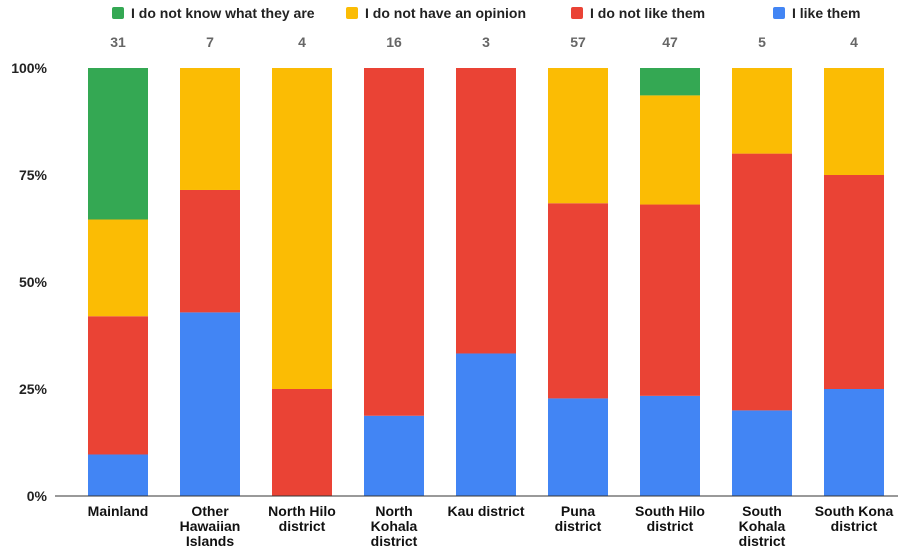  I want to click on x-tick-label: North Hilo, so click(302, 511).